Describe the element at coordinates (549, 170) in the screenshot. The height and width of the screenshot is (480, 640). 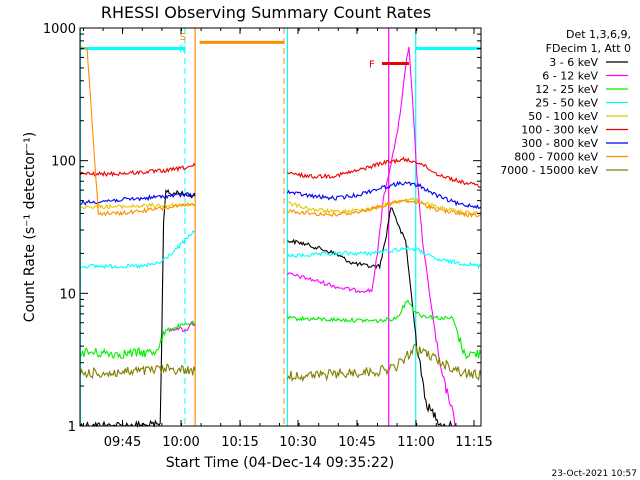
I see `legend-label-7000-15000-kev: 7000 - 15000 keV` at that location.